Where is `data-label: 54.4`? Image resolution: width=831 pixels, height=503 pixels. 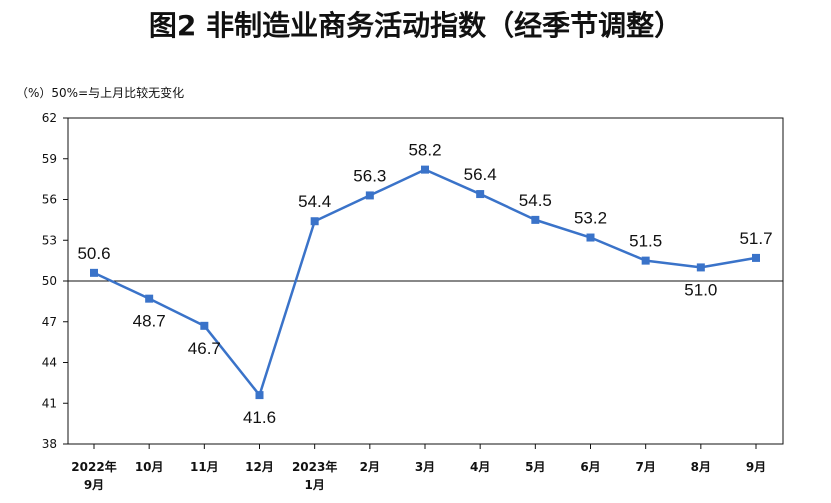 data-label: 54.4 is located at coordinates (314, 201).